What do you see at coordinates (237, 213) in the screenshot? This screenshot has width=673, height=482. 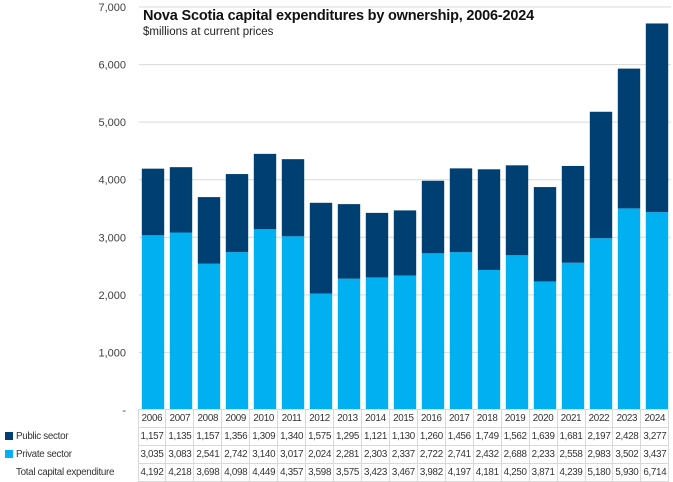 I see `bar-public-sector-2009` at bounding box center [237, 213].